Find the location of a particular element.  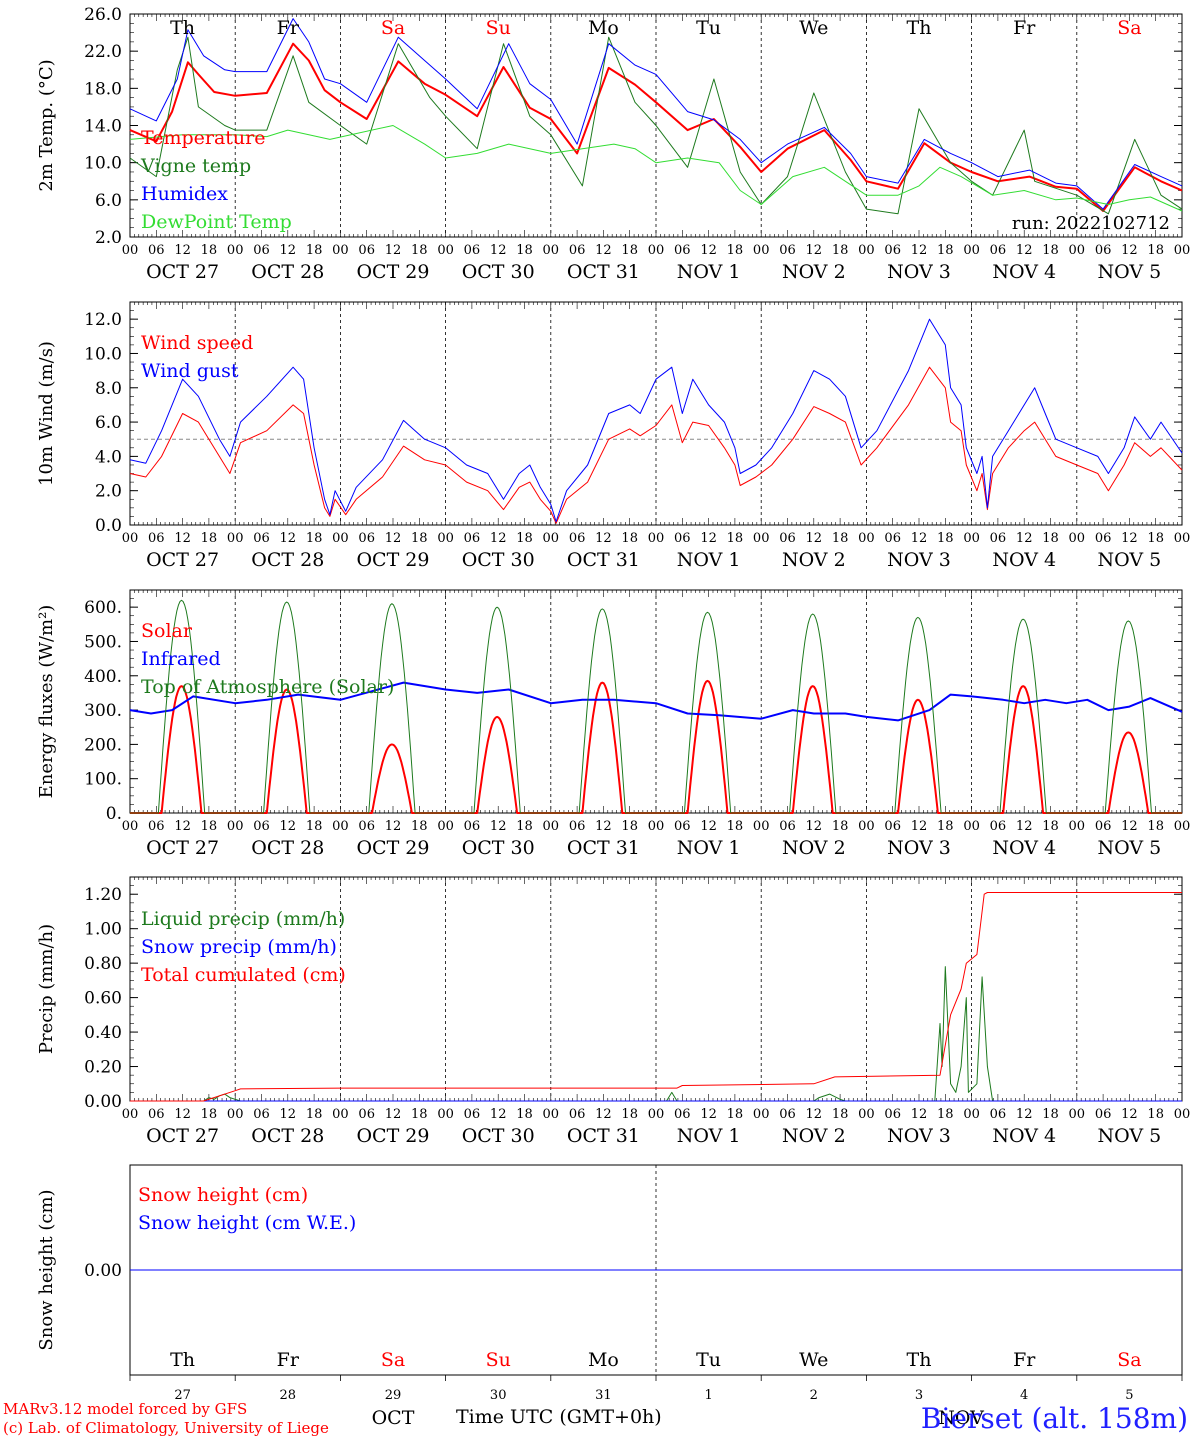

y-tick-label: 8.0 is located at coordinates (108, 389).